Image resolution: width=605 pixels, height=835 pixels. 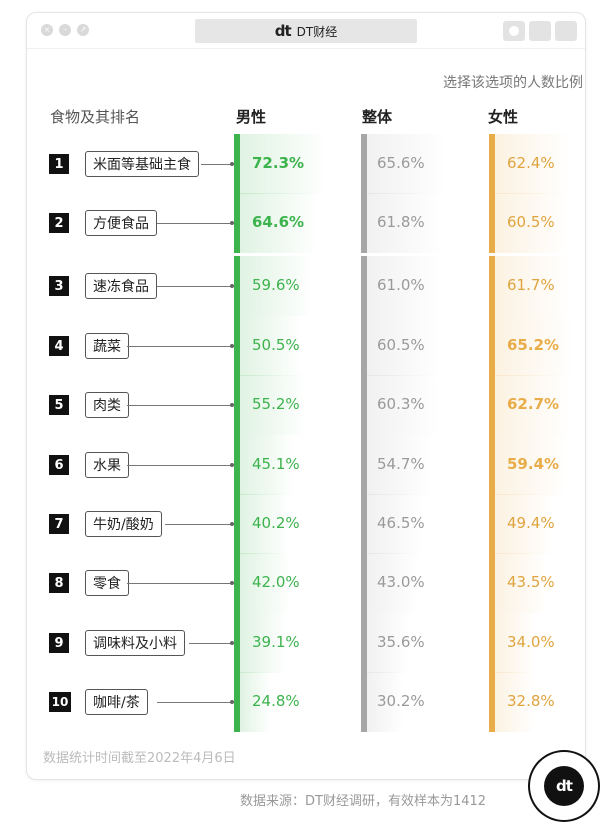 I want to click on value-label-male: 55.2%, so click(x=276, y=404).